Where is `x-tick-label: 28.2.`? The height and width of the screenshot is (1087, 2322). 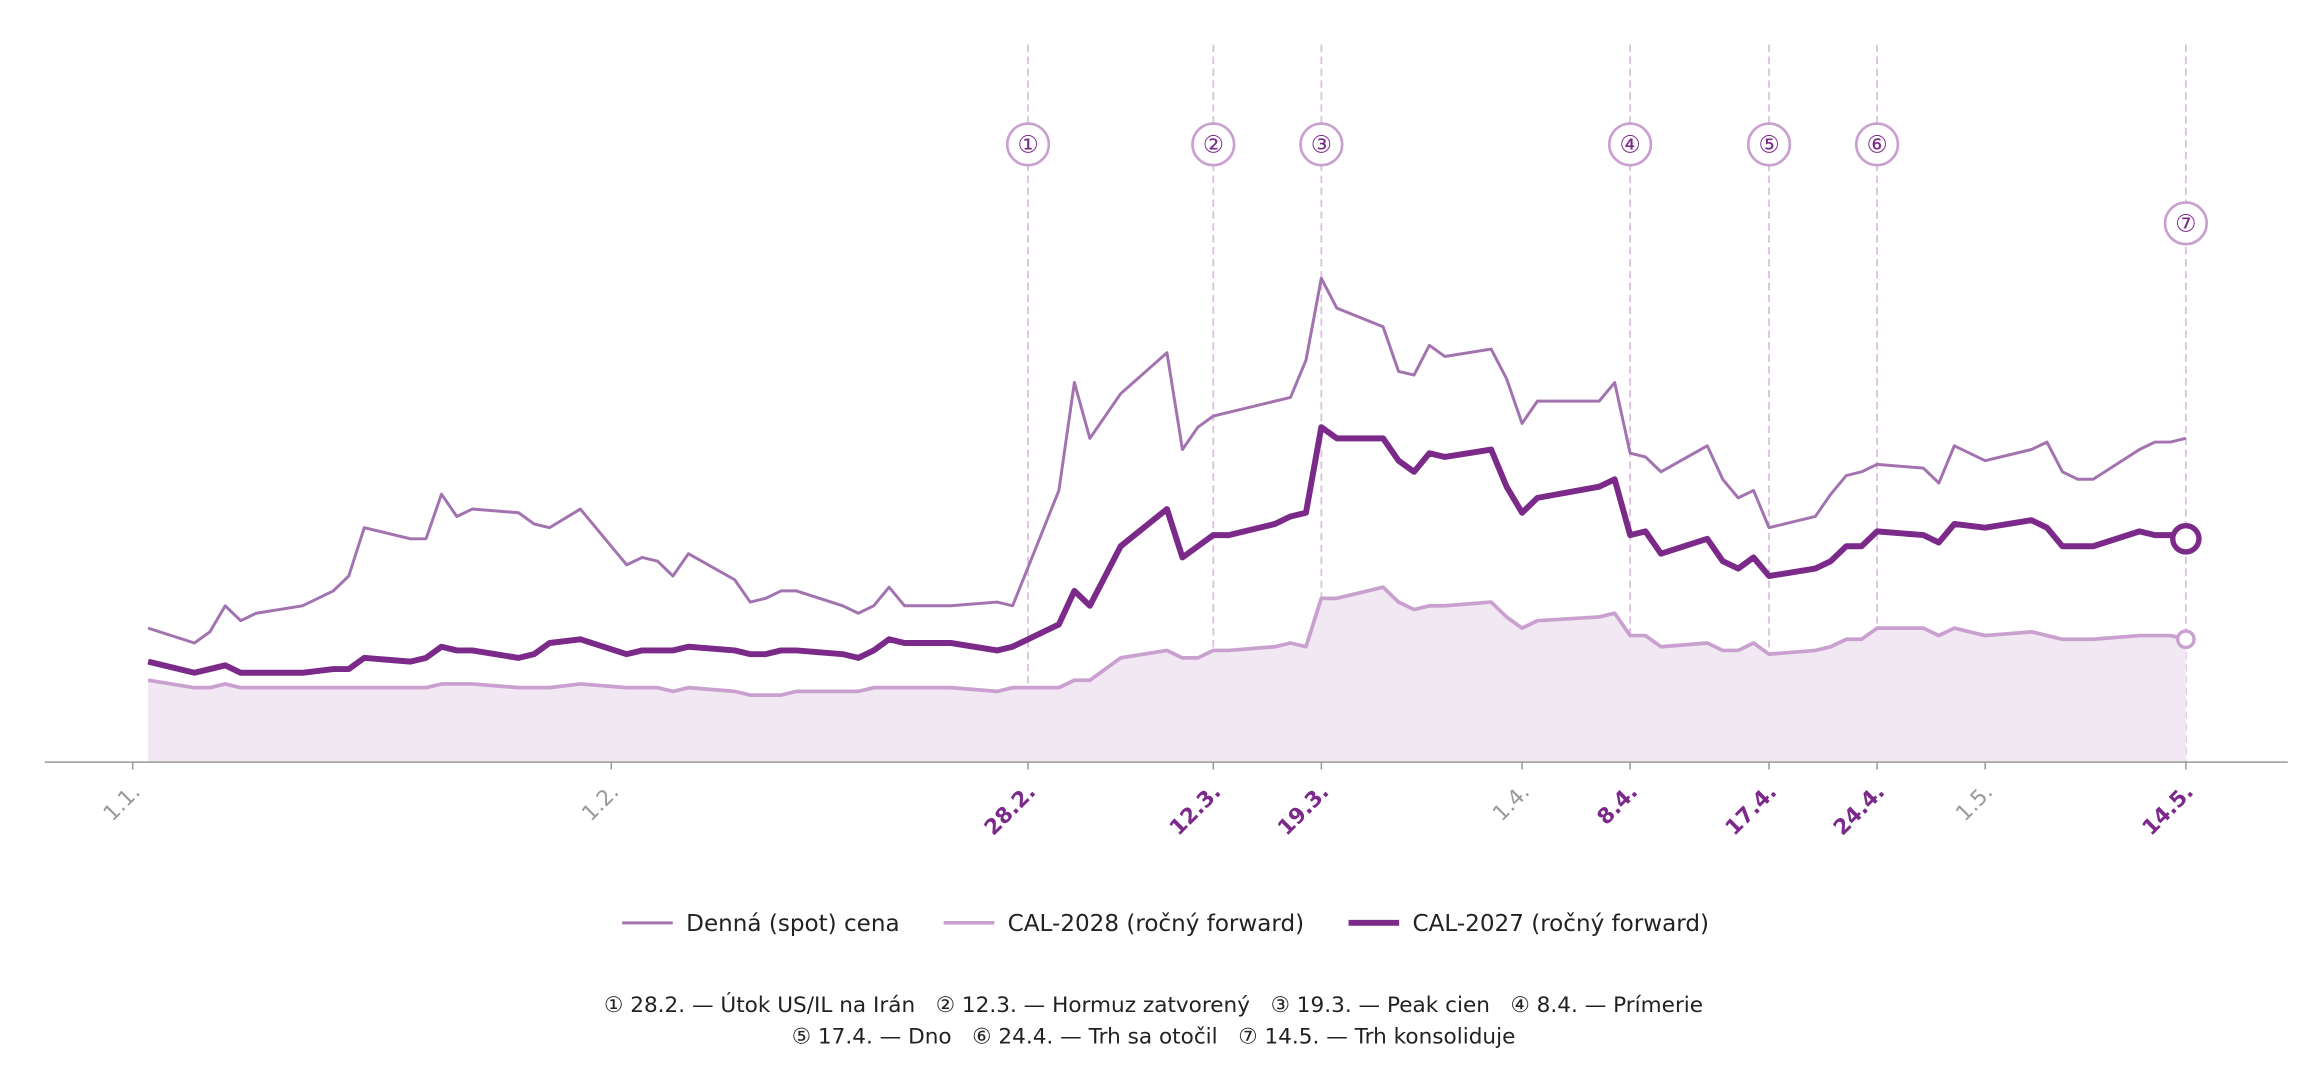
x-tick-label: 28.2. is located at coordinates (1010, 810).